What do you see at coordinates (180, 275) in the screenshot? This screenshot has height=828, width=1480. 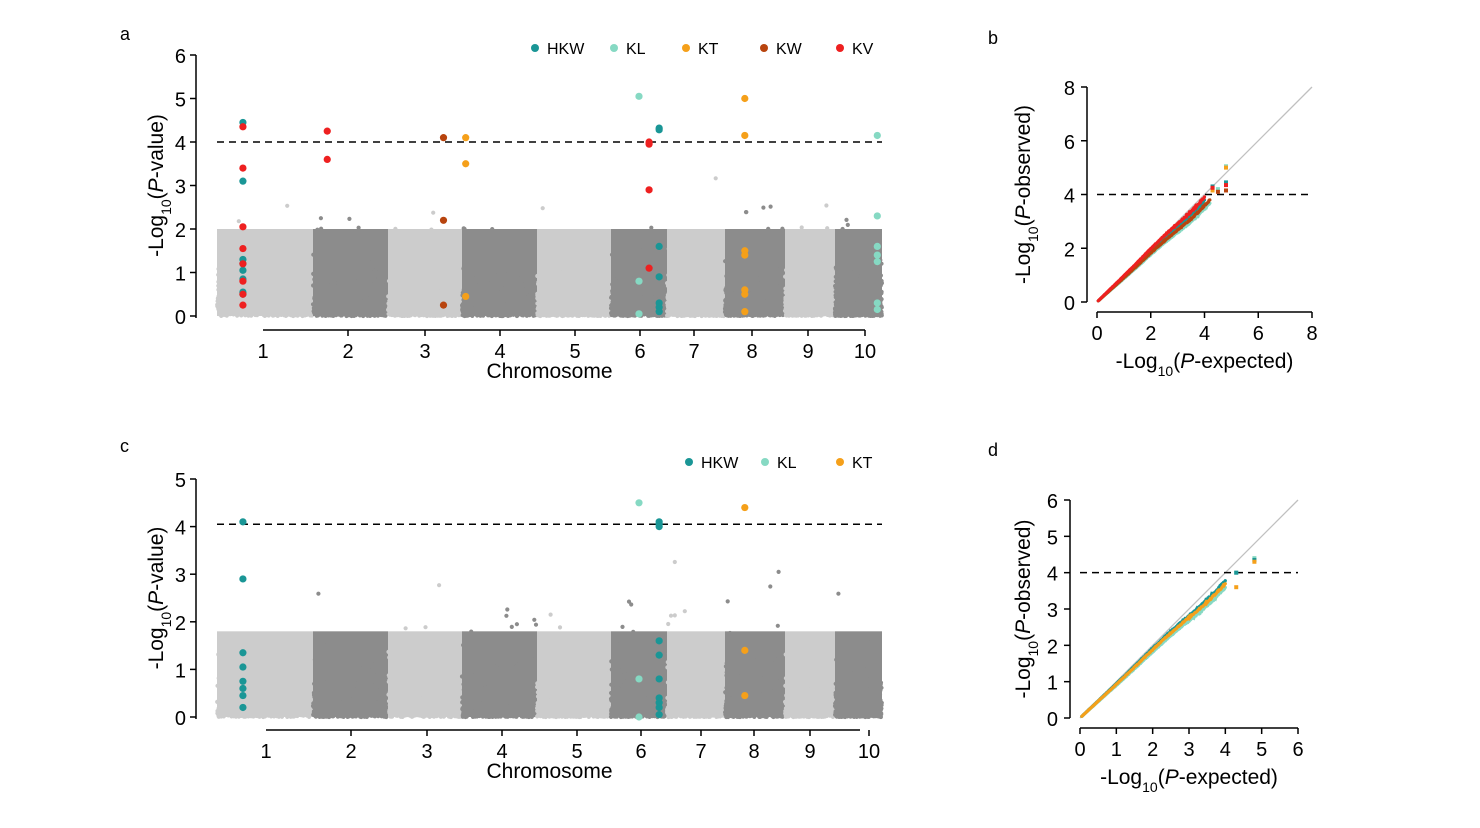 I see `y-tick-label-1: 1` at bounding box center [180, 275].